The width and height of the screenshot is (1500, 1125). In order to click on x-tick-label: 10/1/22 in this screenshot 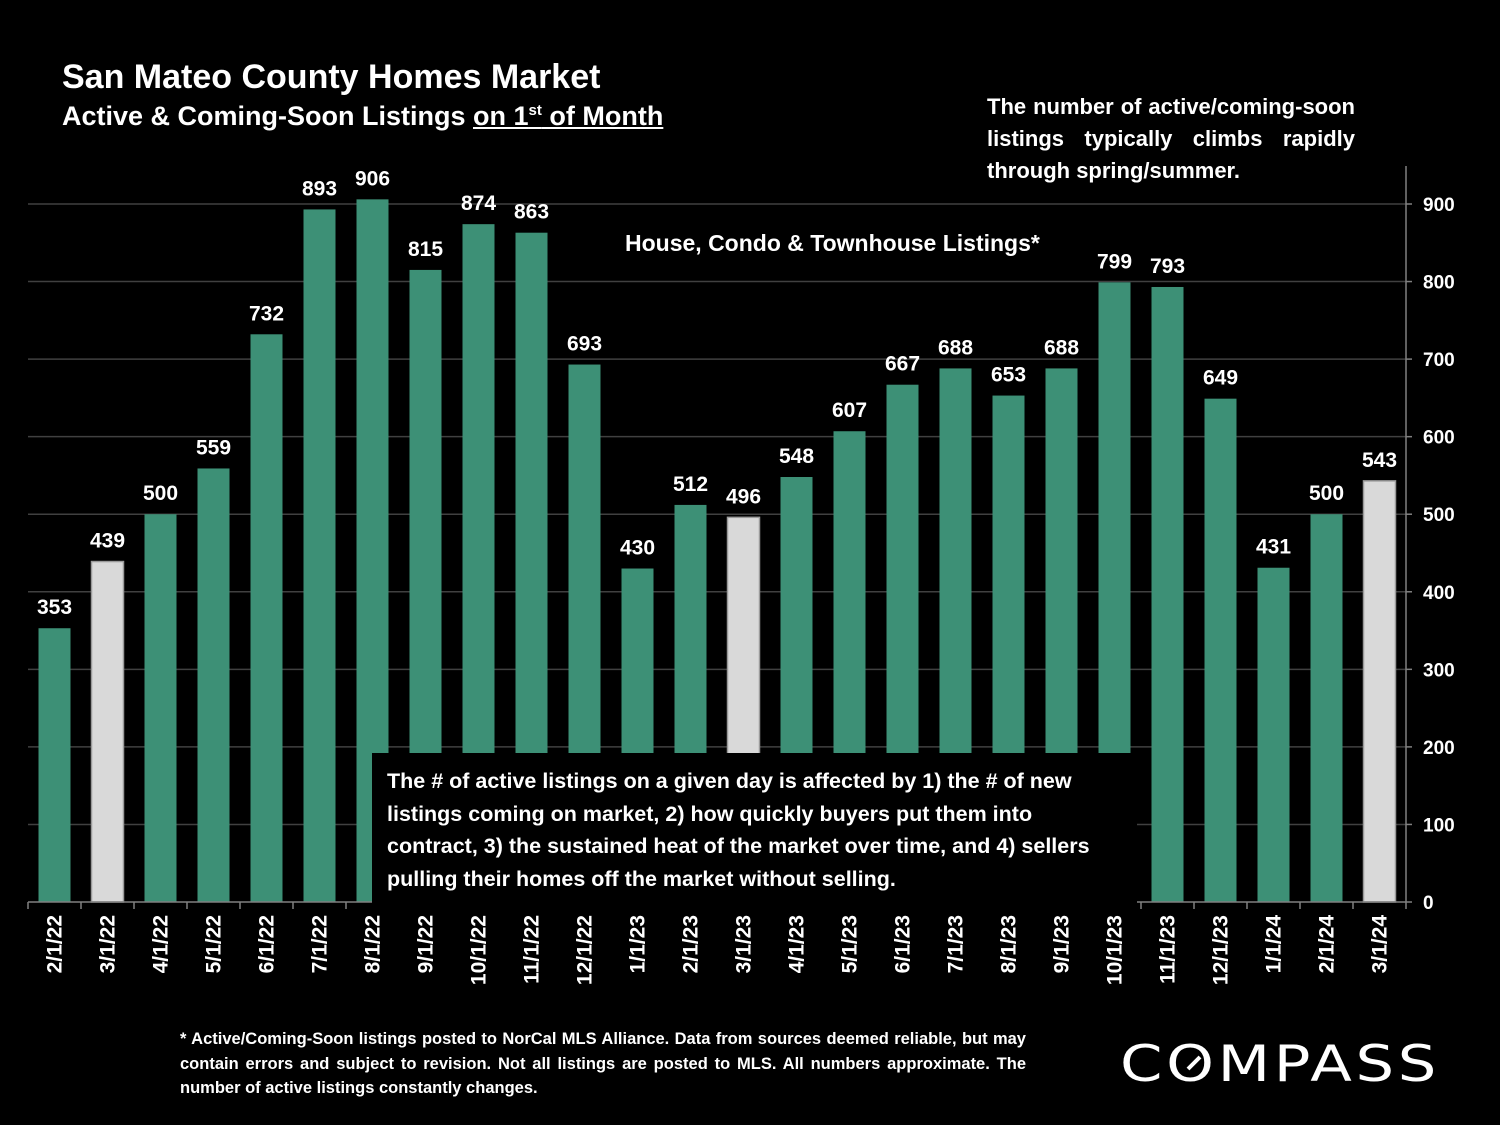, I will do `click(479, 950)`.